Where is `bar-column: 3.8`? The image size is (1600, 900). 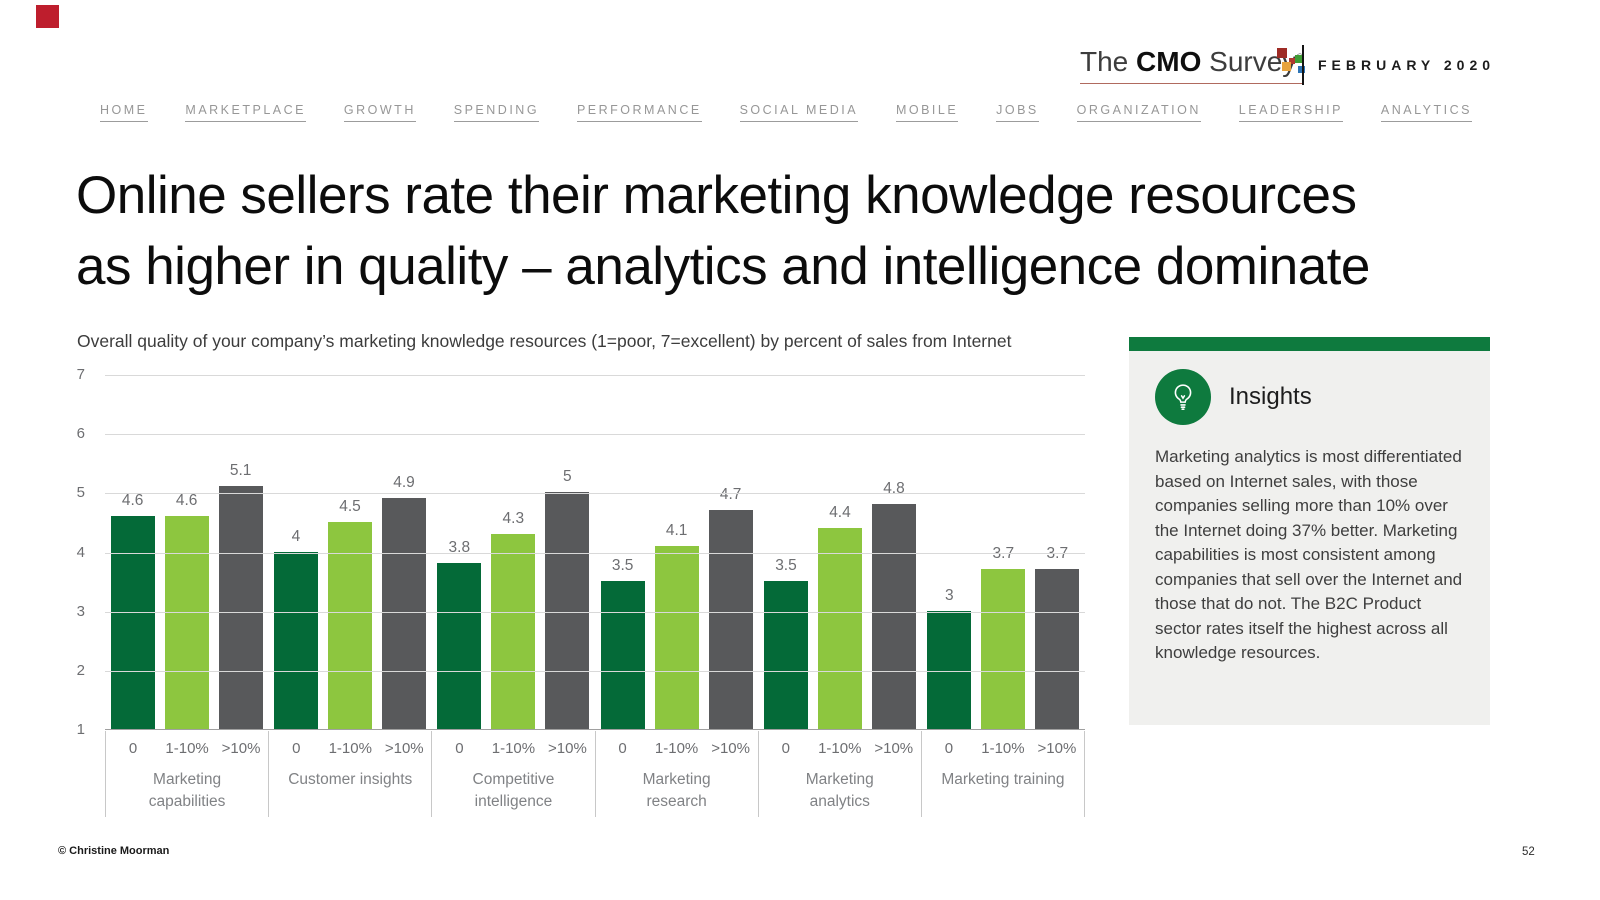
bar-column: 3.8 is located at coordinates (459, 634).